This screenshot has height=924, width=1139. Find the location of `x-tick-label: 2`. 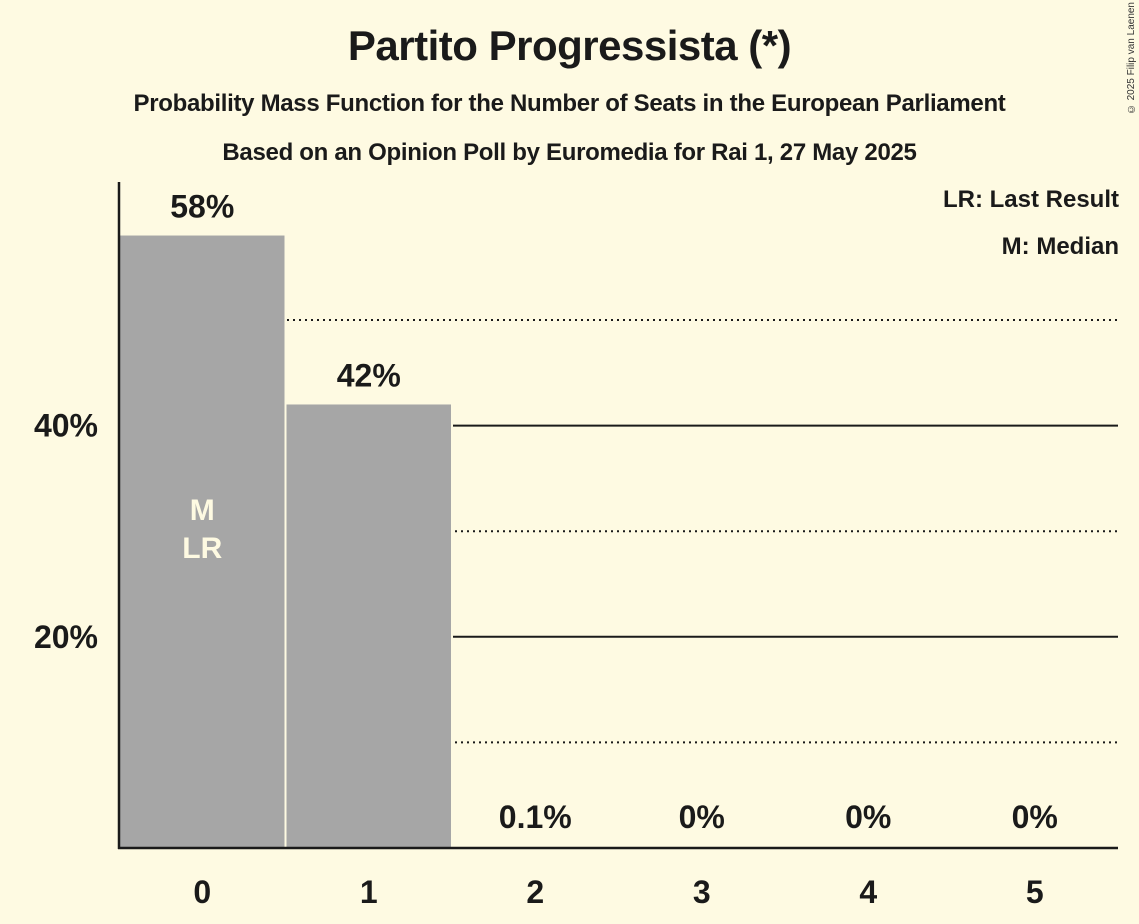

x-tick-label: 2 is located at coordinates (535, 892).